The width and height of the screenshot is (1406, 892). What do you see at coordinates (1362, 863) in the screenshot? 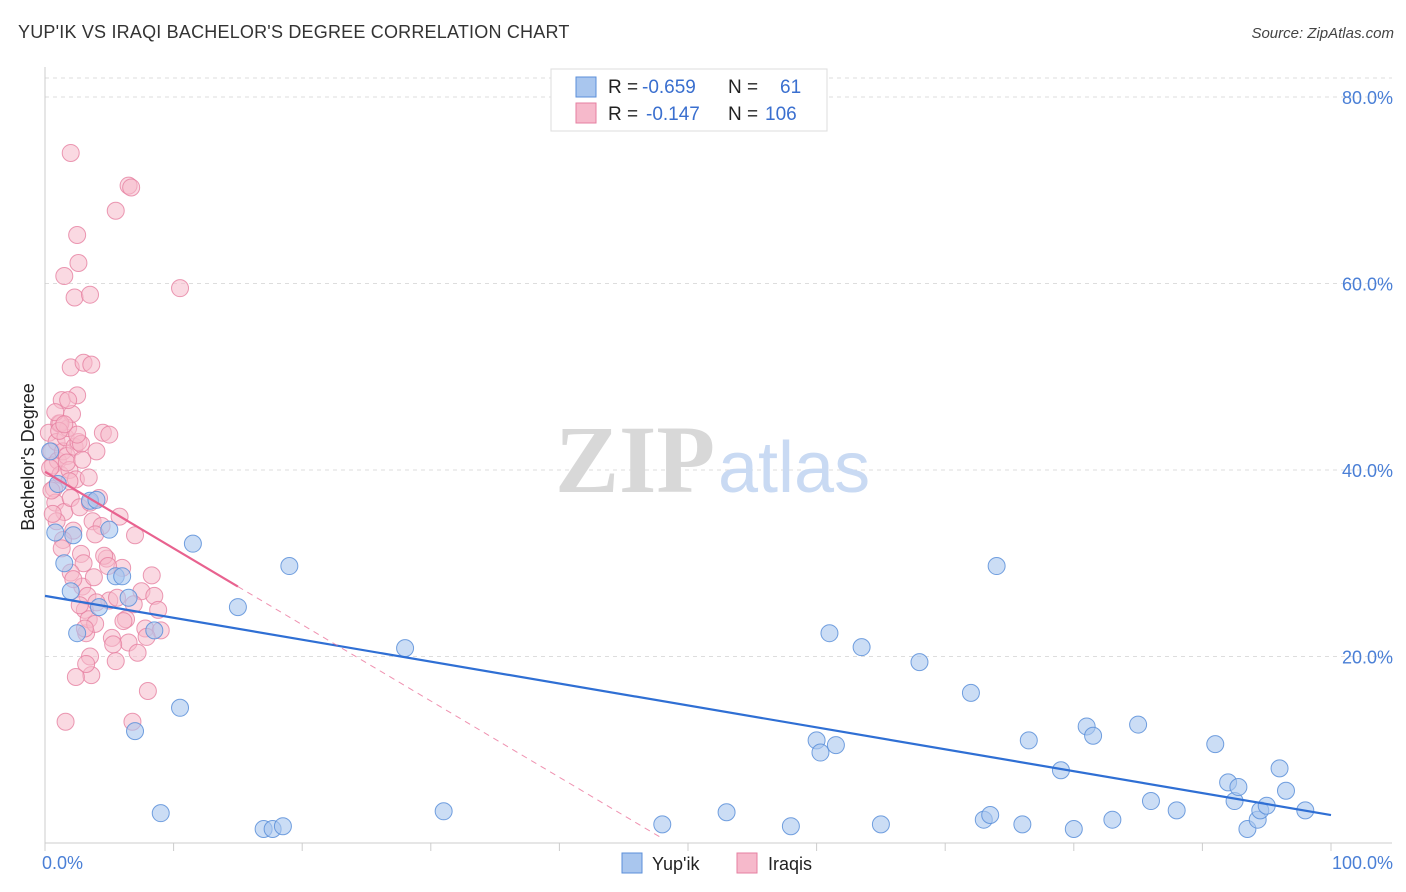
I see `x-tick-label-max: 100.0%` at bounding box center [1362, 863].